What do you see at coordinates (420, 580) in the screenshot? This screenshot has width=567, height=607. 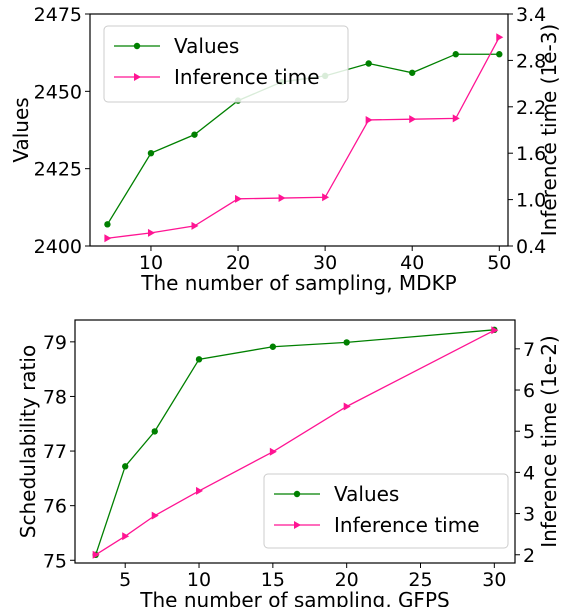 I see `x-tick-label: 25` at bounding box center [420, 580].